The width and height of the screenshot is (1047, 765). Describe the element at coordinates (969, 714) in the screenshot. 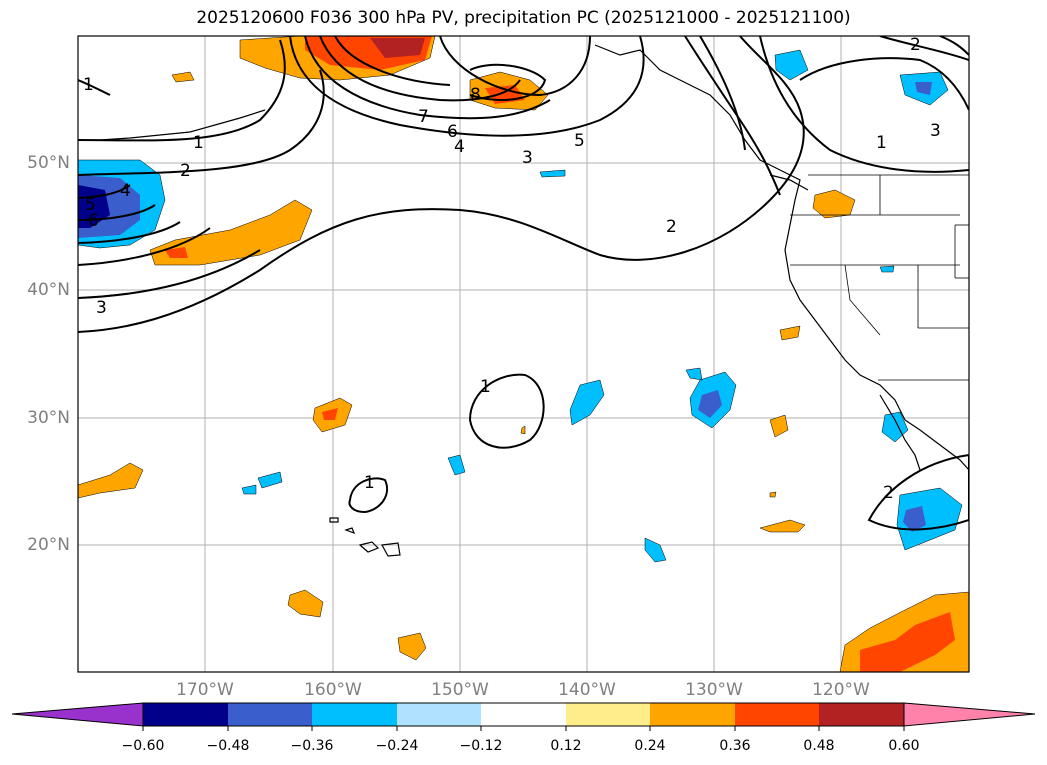

I see `colorbar-high-extend` at that location.